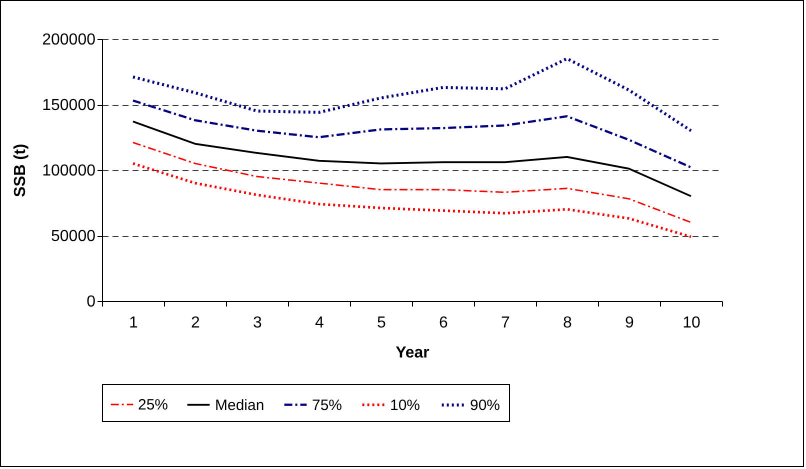  I want to click on y-axis-title: SSB (t), so click(21, 171).